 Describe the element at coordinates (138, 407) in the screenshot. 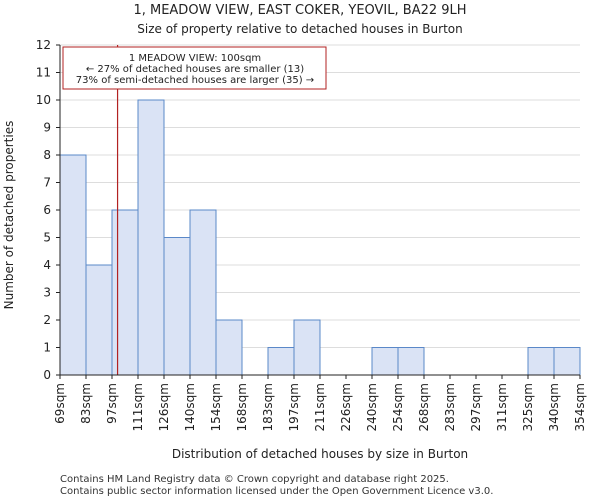

I see `x-tick-label: 111sqm` at that location.